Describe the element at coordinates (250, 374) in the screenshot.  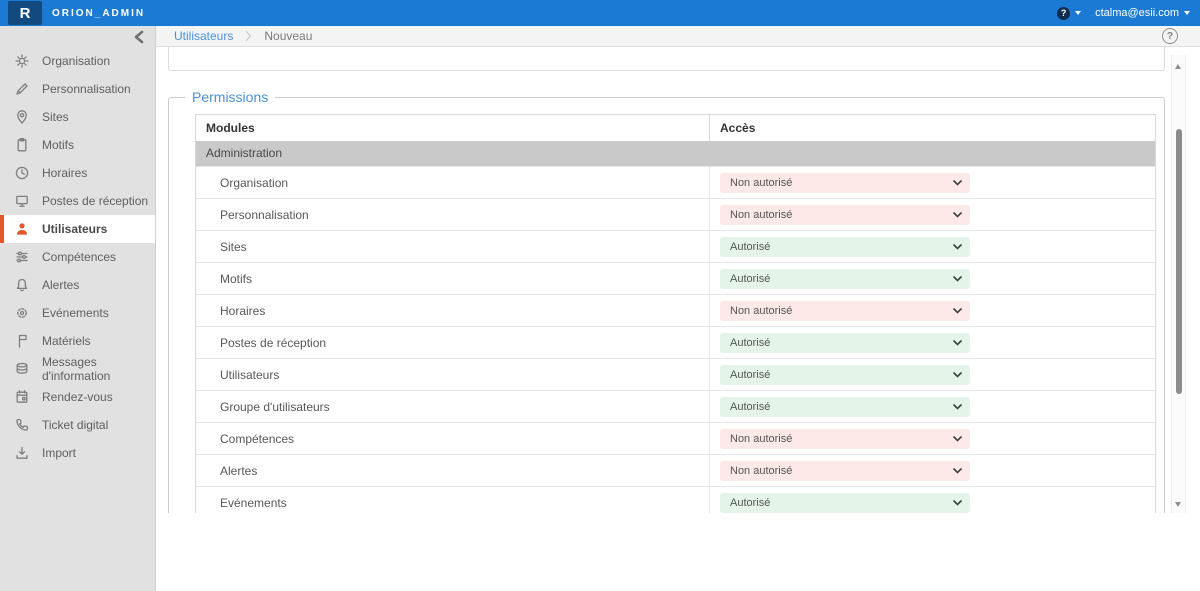
I see `module-name: Utilisateurs` at that location.